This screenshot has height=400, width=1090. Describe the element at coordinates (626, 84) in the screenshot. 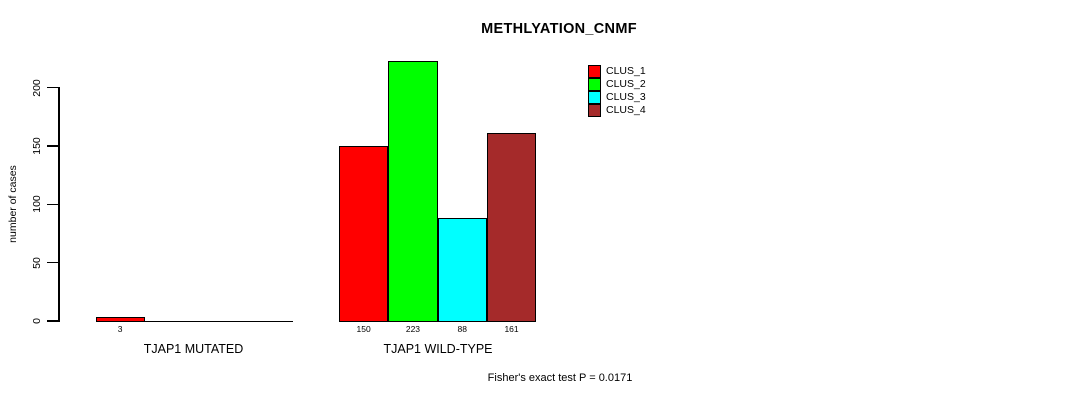

I see `legend-label: CLUS_2` at that location.